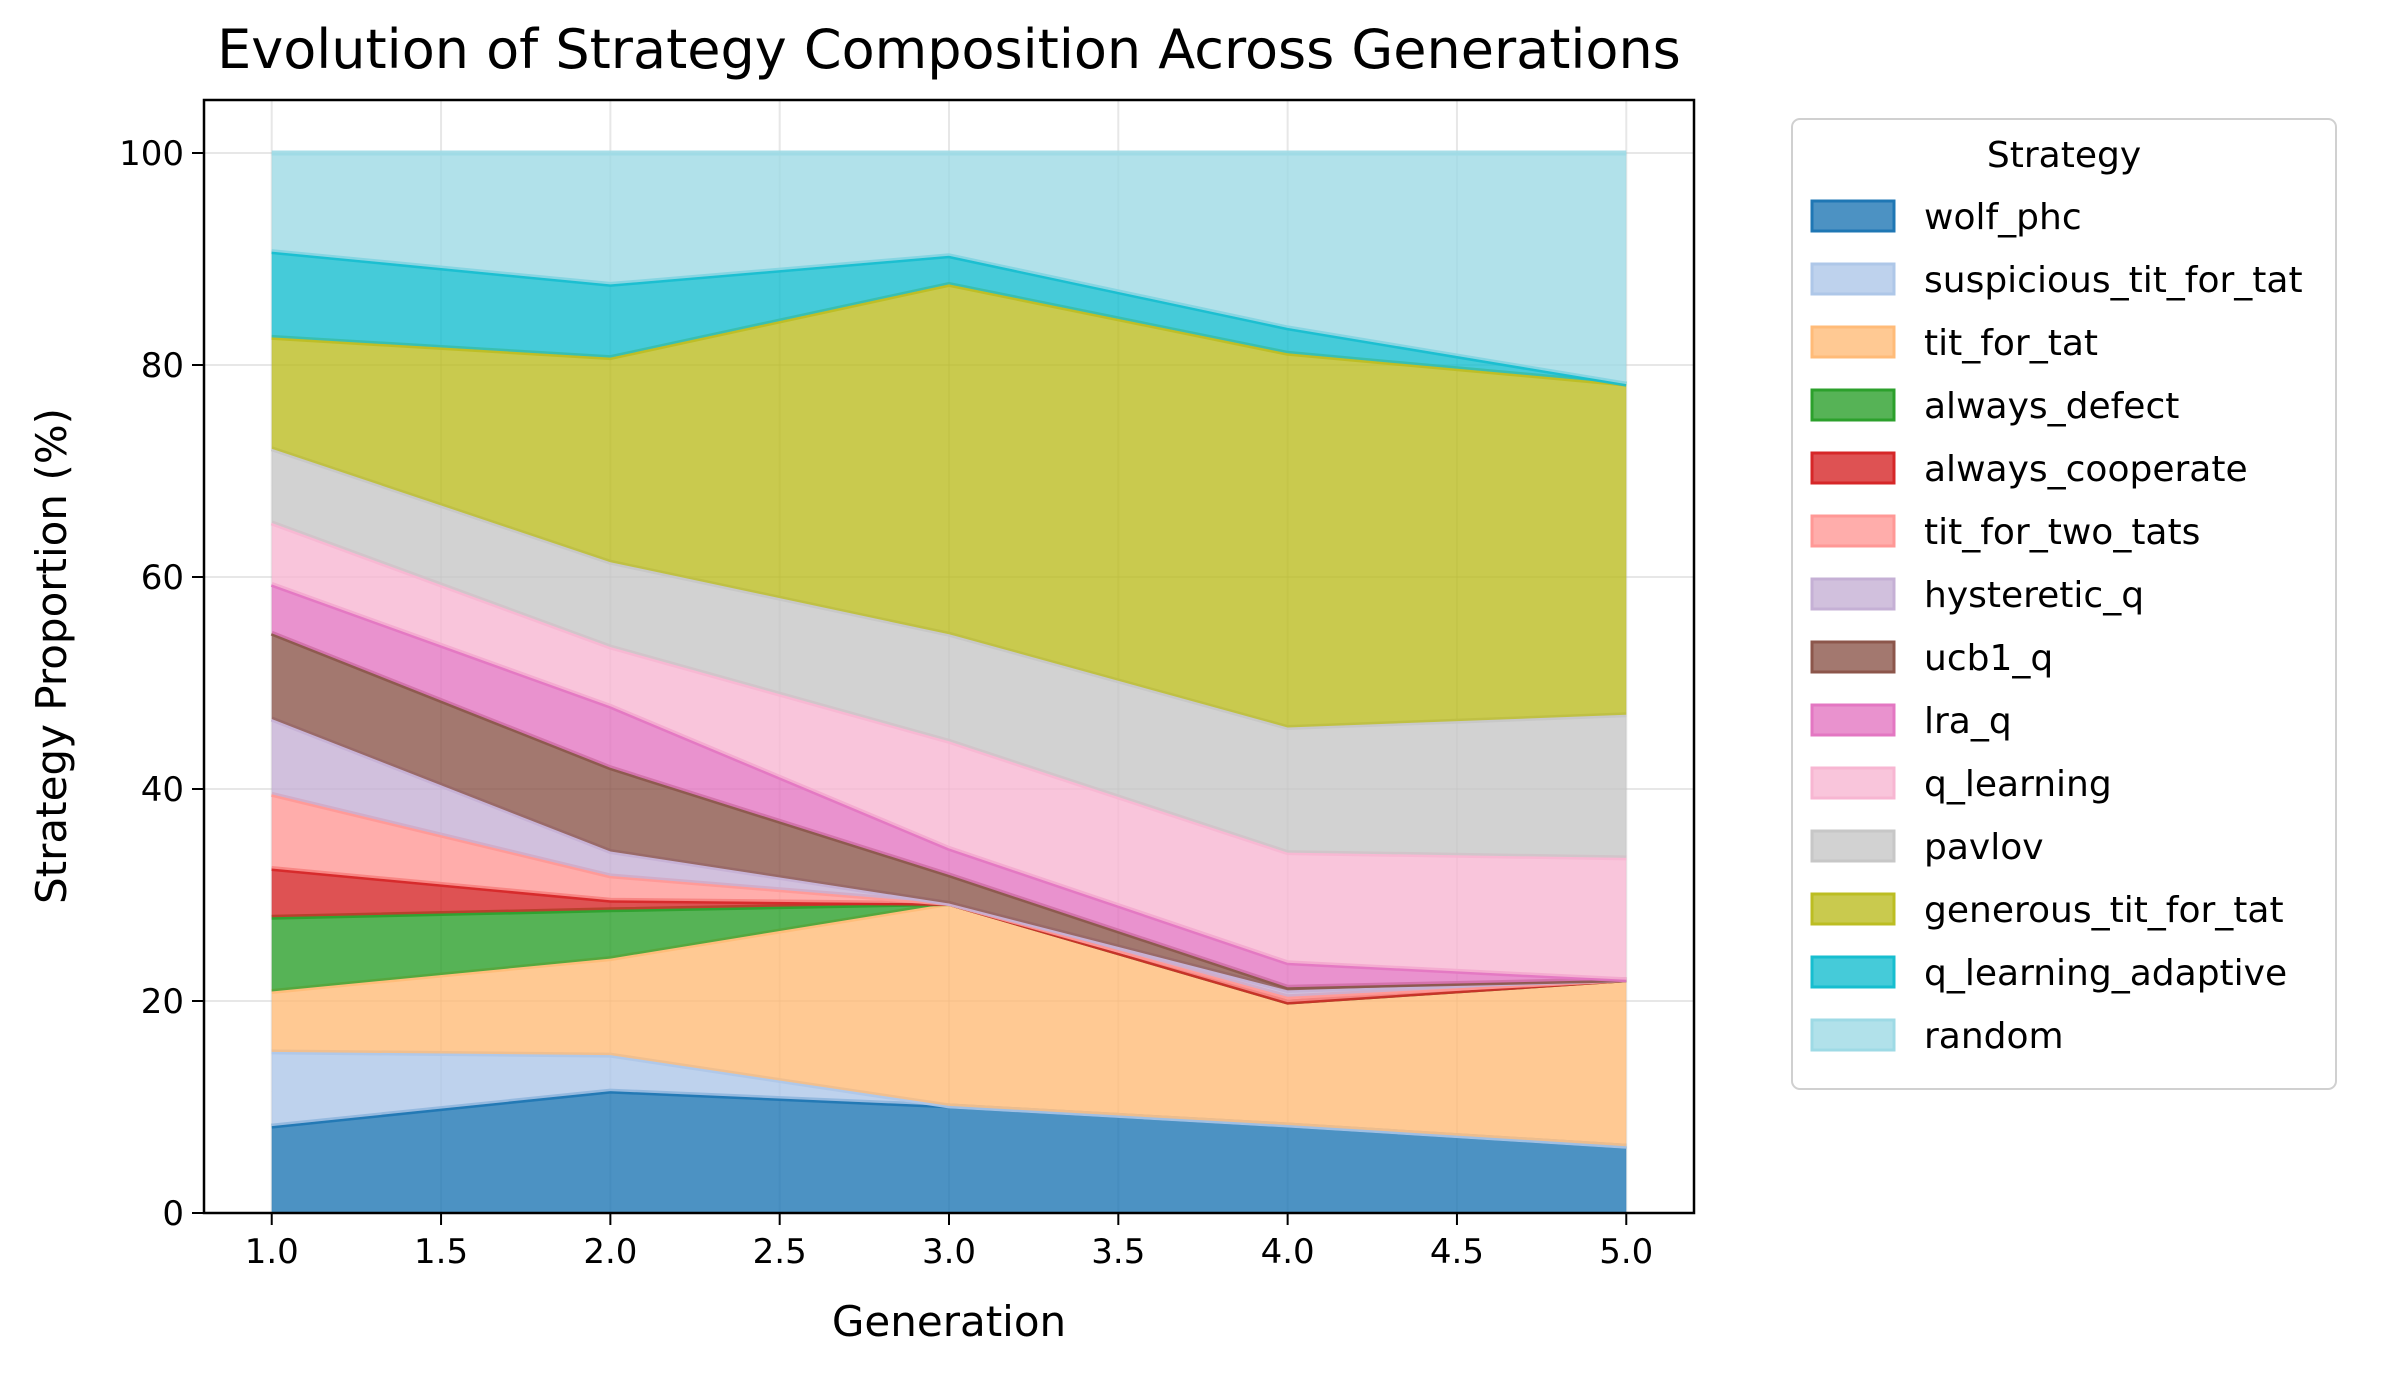 The height and width of the screenshot is (1374, 2404). What do you see at coordinates (949, 1099) in the screenshot?
I see `area-suspicious-tit-for-tat` at bounding box center [949, 1099].